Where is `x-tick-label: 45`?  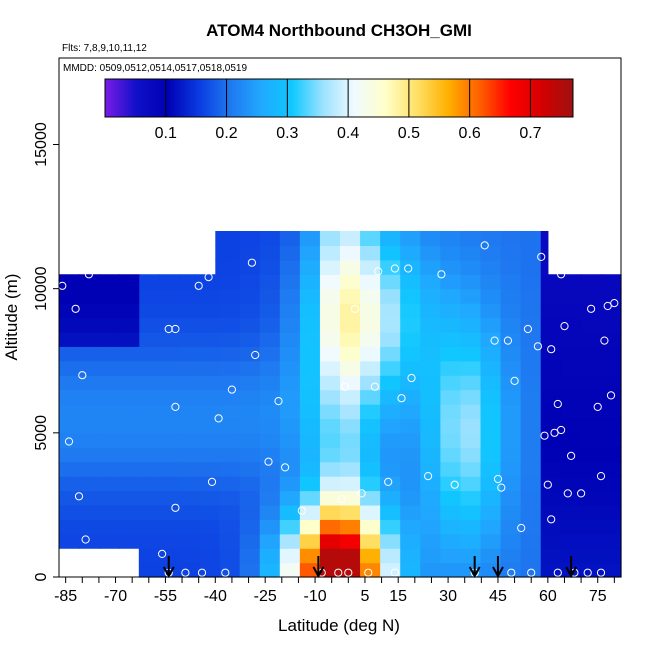 x-tick-label: 45 is located at coordinates (498, 596).